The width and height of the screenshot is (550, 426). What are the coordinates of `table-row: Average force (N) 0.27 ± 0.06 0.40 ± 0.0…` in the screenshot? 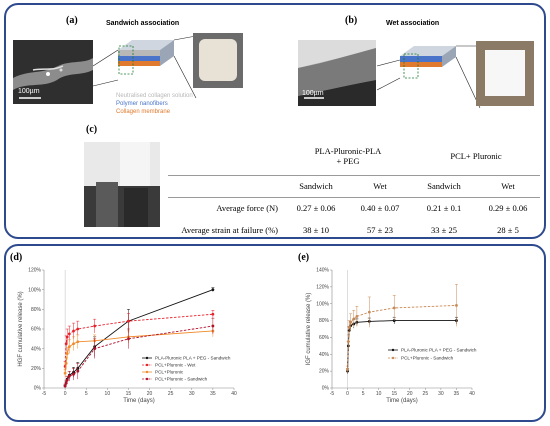 It's located at (354, 208).